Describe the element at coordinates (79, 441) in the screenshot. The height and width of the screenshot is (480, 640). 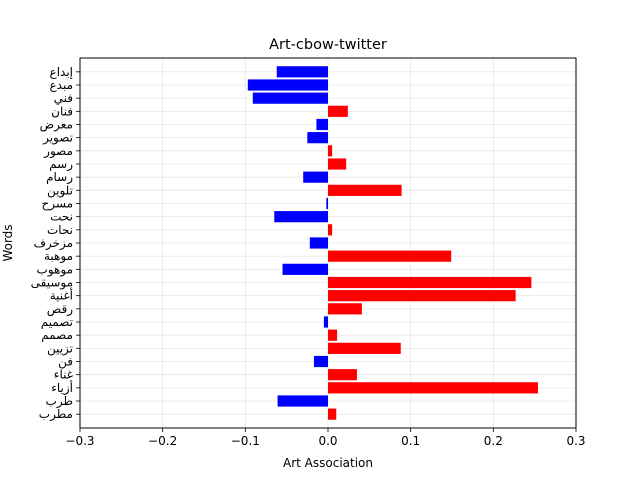
I see `x-tick-label: −0.3` at that location.